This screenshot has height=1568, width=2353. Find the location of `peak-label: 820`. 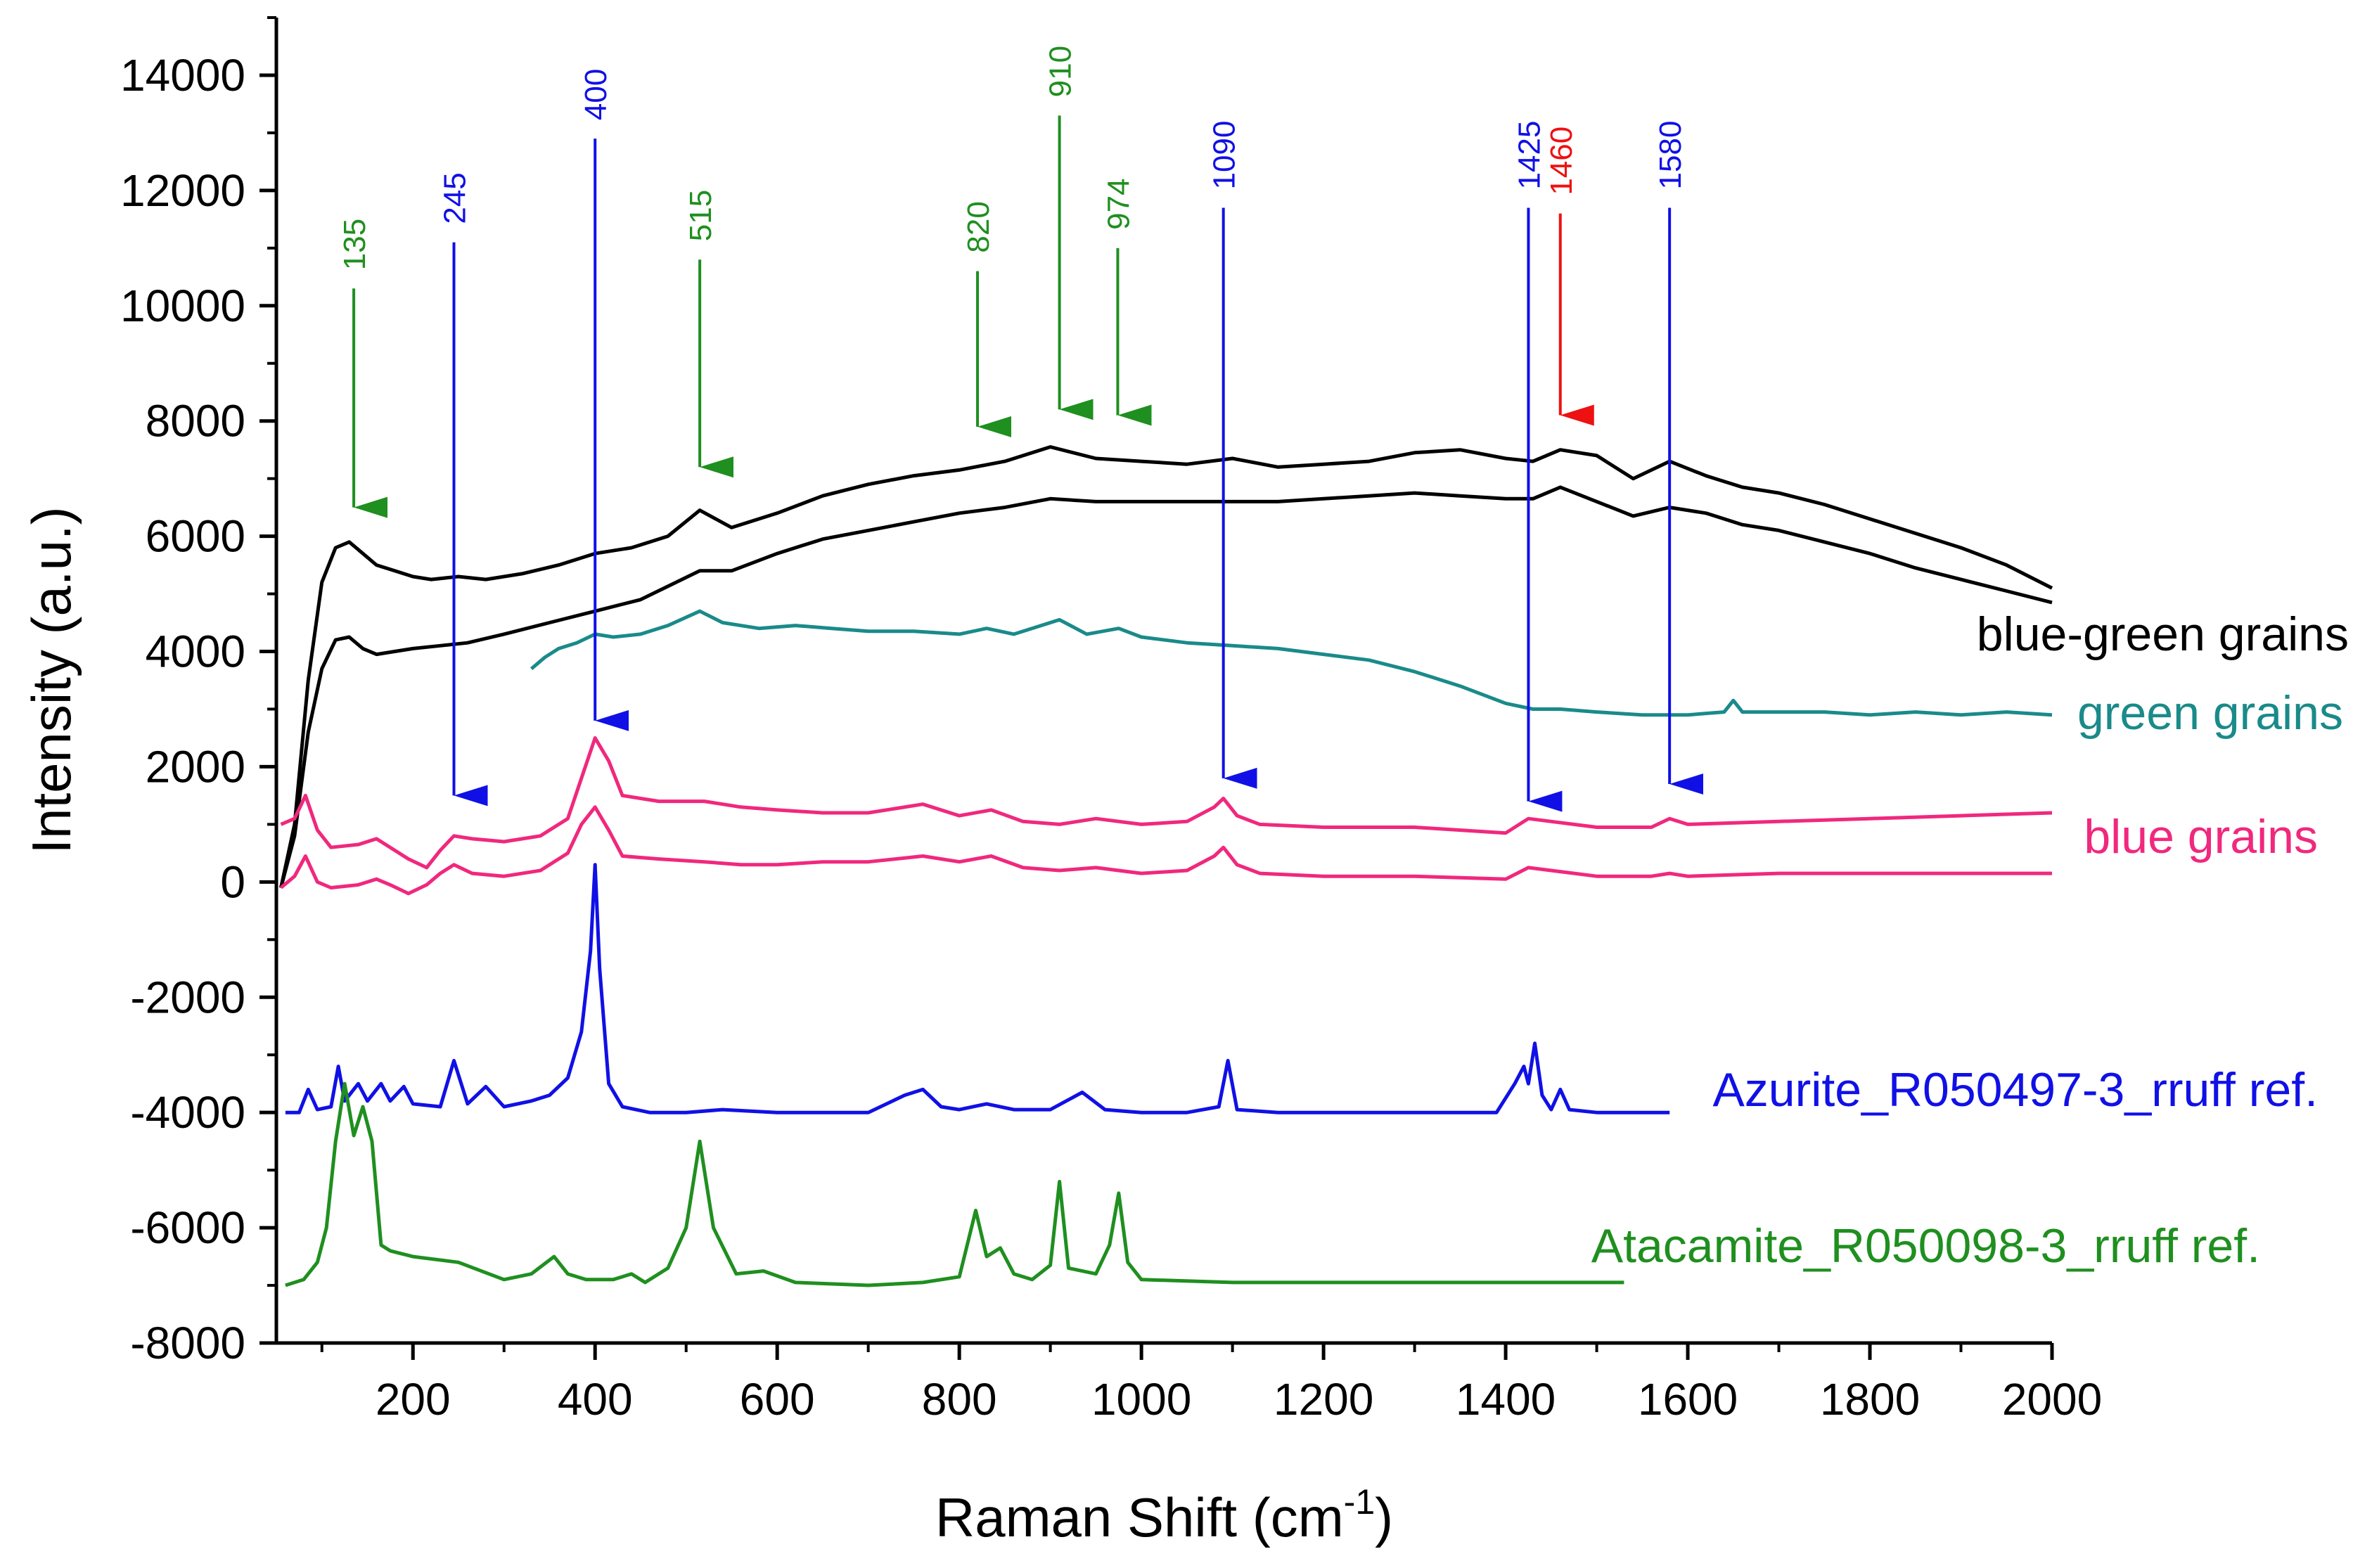

peak-label: 820 is located at coordinates (979, 226).